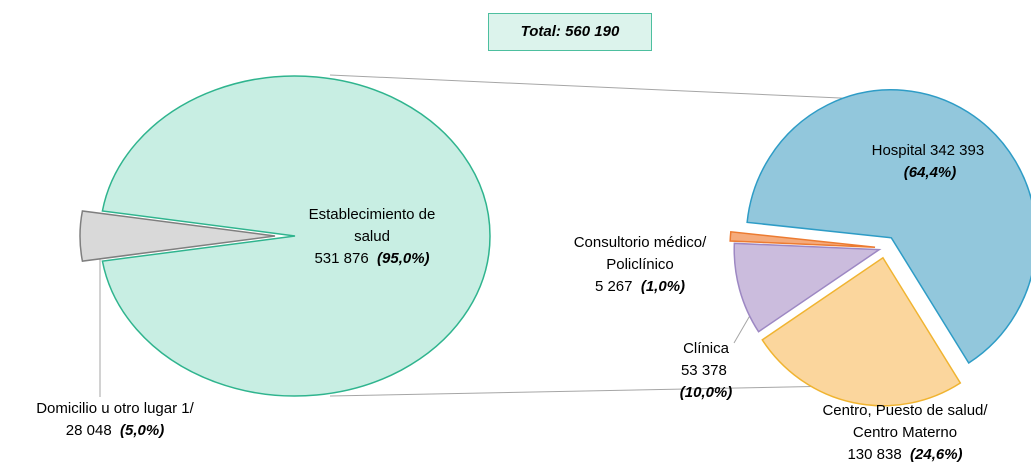 The width and height of the screenshot is (1031, 471). Describe the element at coordinates (905, 421) in the screenshot. I see `category-label: Centro, Puesto de salud/ Centro Materno` at that location.